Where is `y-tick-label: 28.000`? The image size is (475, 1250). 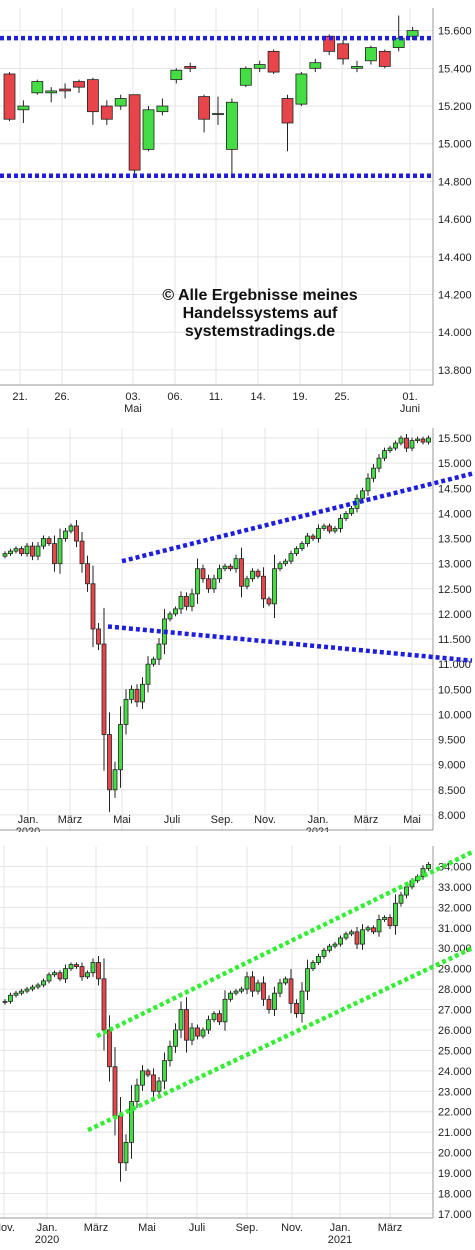 y-tick-label: 28.000 is located at coordinates (455, 990).